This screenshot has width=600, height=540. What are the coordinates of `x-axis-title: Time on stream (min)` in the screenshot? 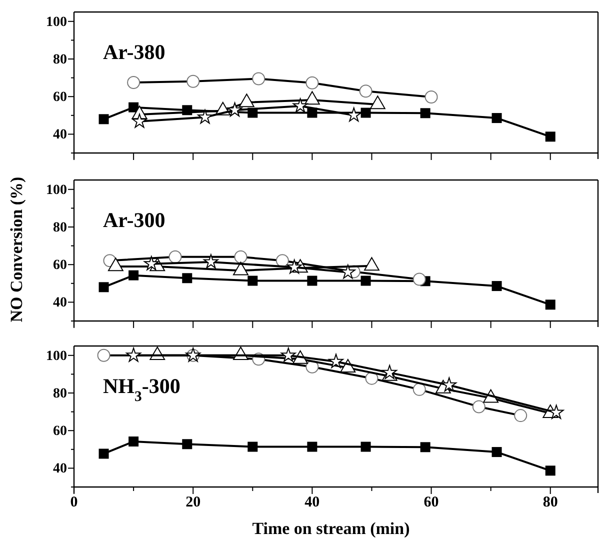 It's located at (331, 528).